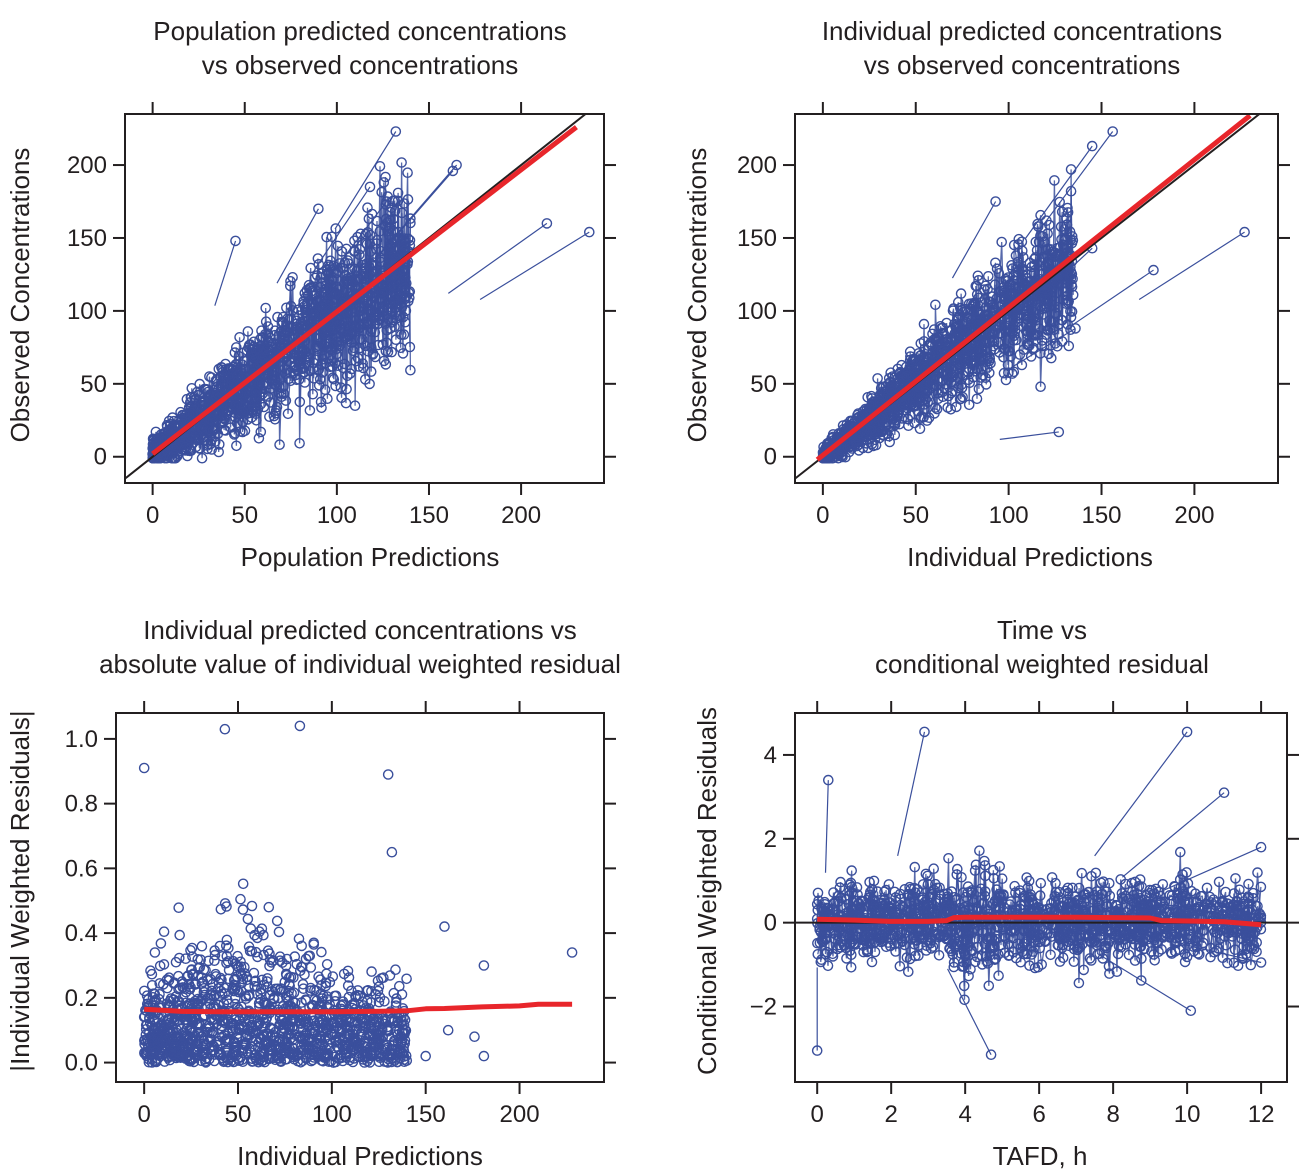 Image resolution: width=1302 pixels, height=1173 pixels. I want to click on panel-1-outlier-link, so click(419, 208).